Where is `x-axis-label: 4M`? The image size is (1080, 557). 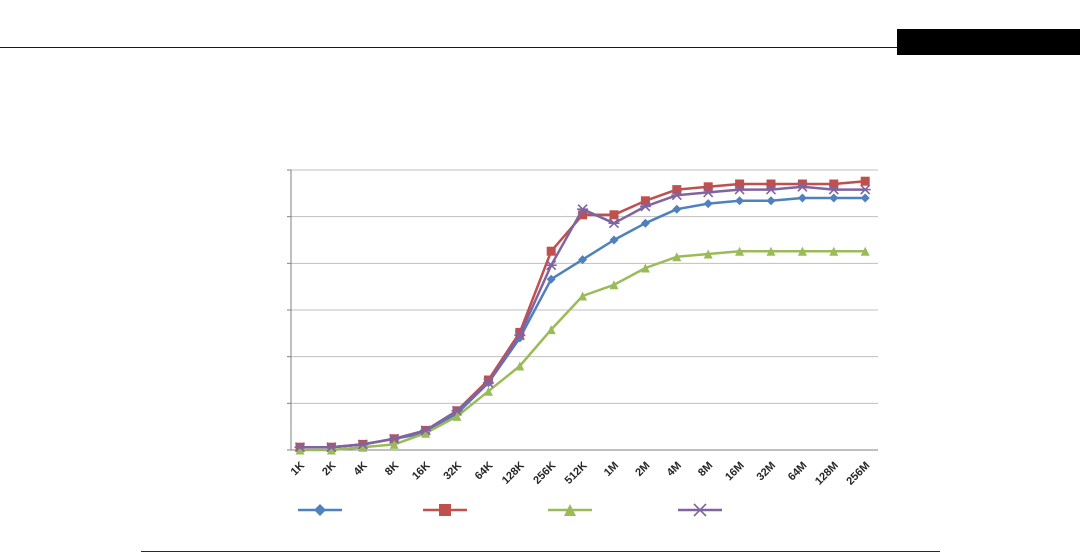 x-axis-label: 4M is located at coordinates (674, 469).